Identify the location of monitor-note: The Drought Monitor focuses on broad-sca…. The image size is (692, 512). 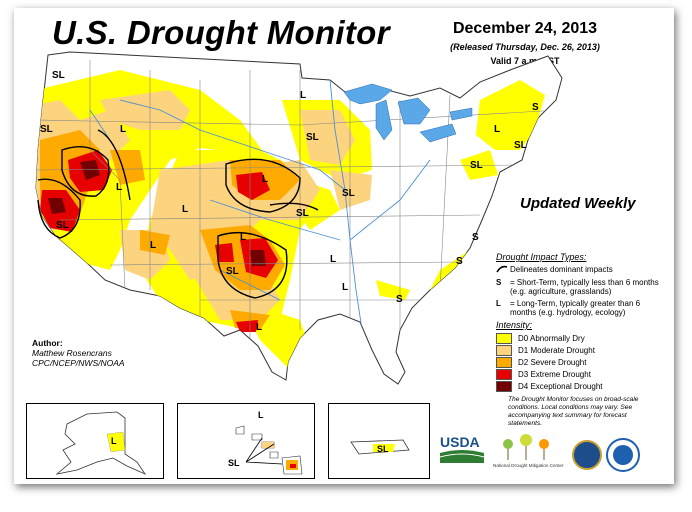
(573, 411).